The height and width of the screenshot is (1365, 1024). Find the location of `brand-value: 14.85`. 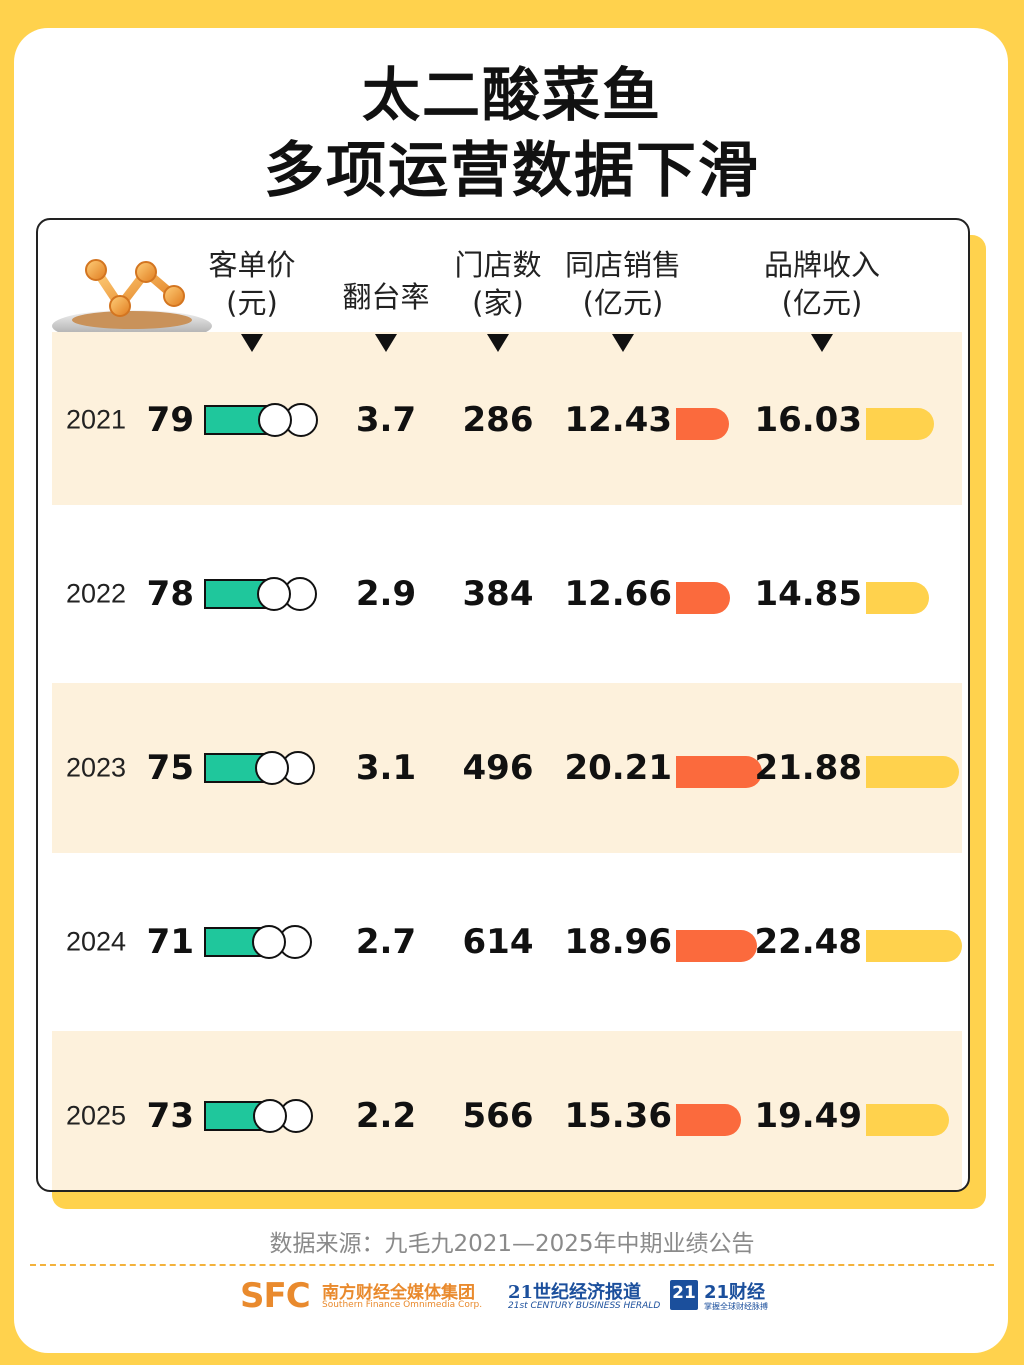

brand-value: 14.85 is located at coordinates (808, 594).